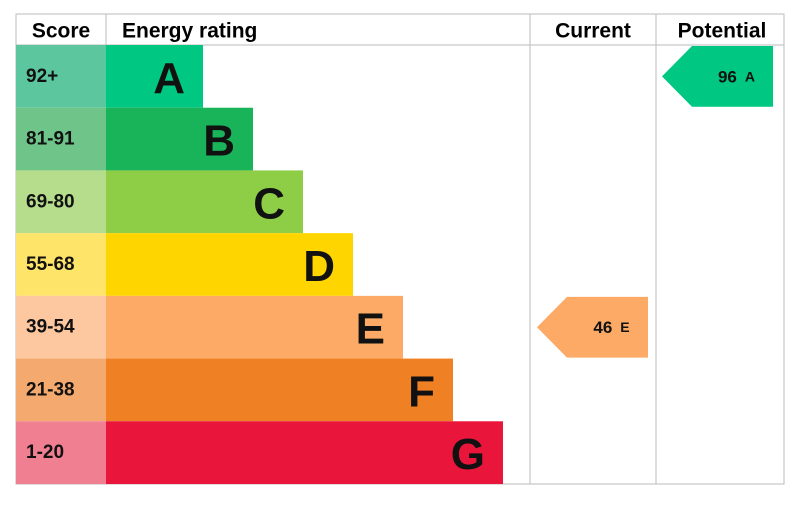 This screenshot has height=507, width=800. Describe the element at coordinates (319, 266) in the screenshot. I see `rating-letter: D` at that location.